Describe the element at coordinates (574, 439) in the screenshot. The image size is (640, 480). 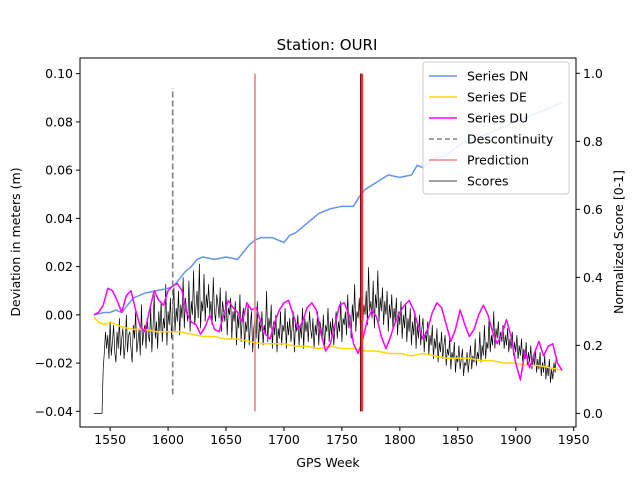
I see `x-tick-label: 1950` at that location.